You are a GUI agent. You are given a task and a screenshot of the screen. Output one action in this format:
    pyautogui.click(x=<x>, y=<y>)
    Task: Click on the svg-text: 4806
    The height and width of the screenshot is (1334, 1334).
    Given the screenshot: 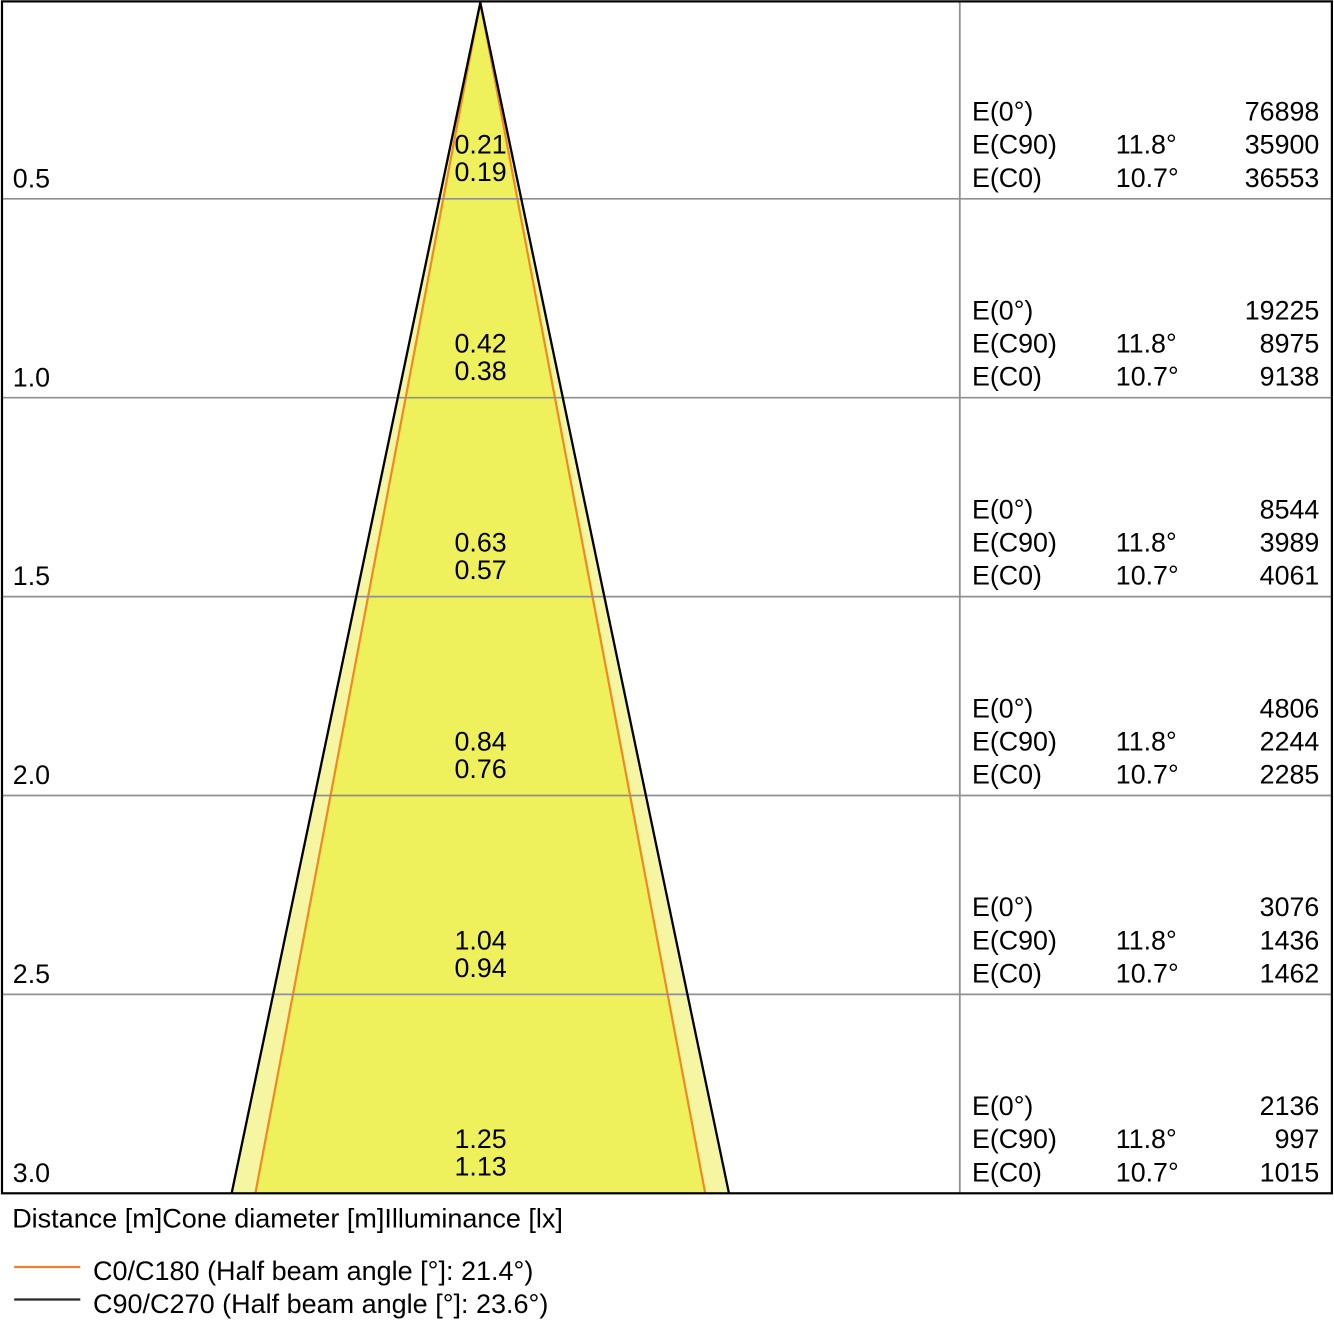 What is the action you would take?
    pyautogui.click(x=1290, y=708)
    